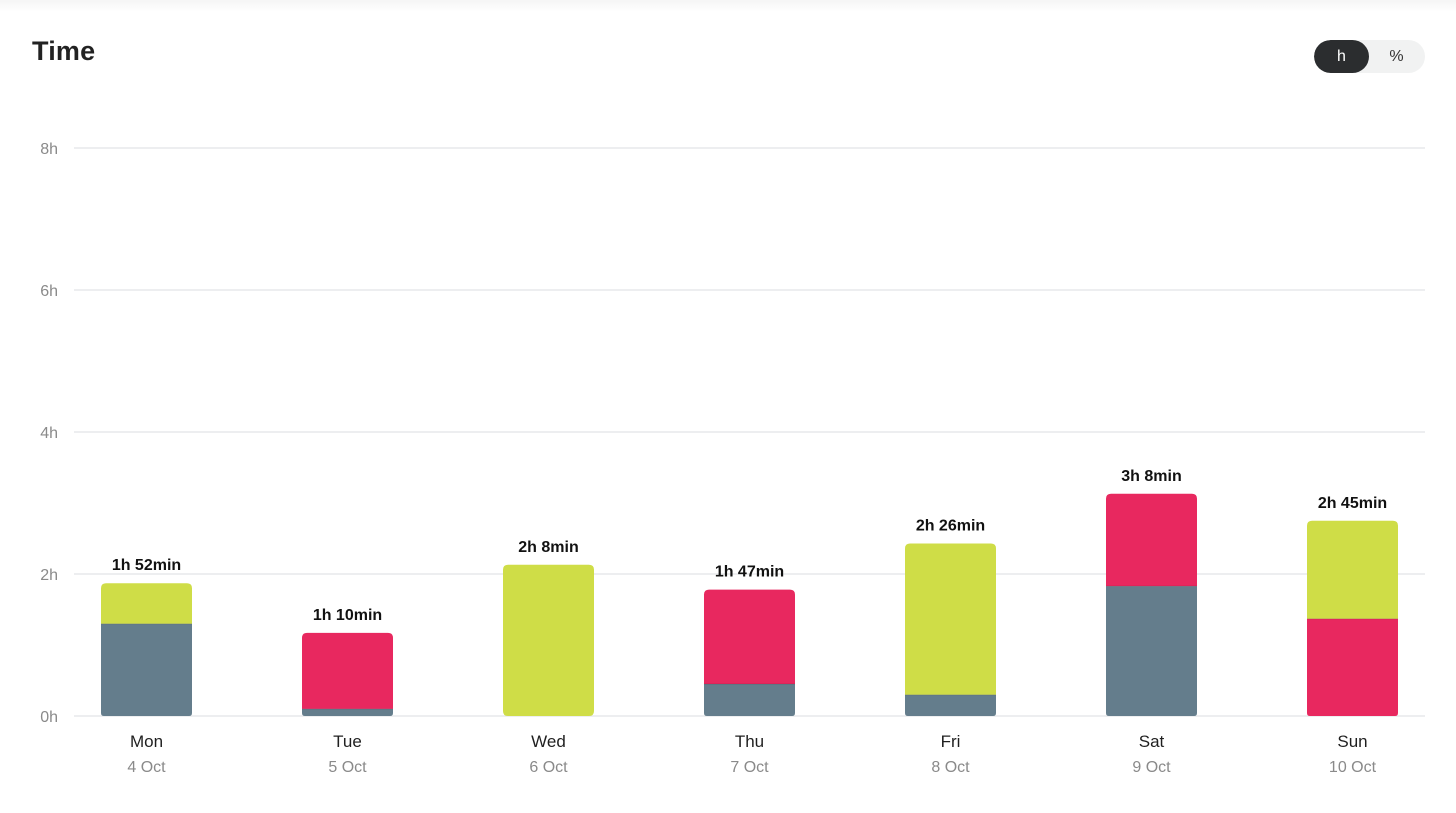 The width and height of the screenshot is (1456, 813). Describe the element at coordinates (49, 575) in the screenshot. I see `y-tick-label: 2h` at that location.